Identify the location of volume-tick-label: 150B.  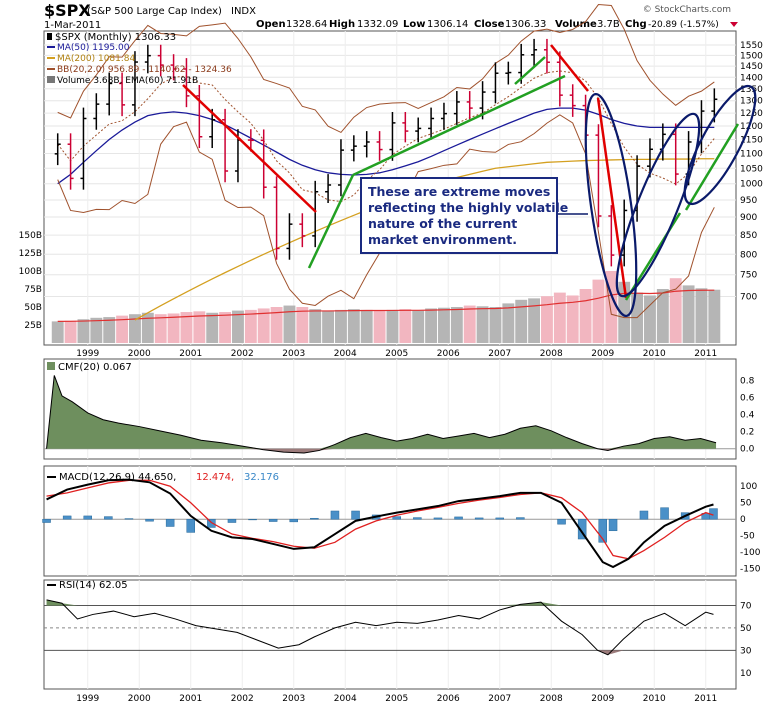
(30, 236).